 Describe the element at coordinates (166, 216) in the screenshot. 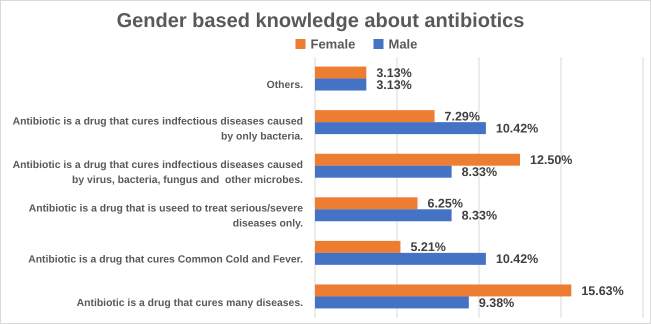

I see `y-tick-label: Antibiotic is a drug that is useed to treat serious/severe diseases only.` at that location.